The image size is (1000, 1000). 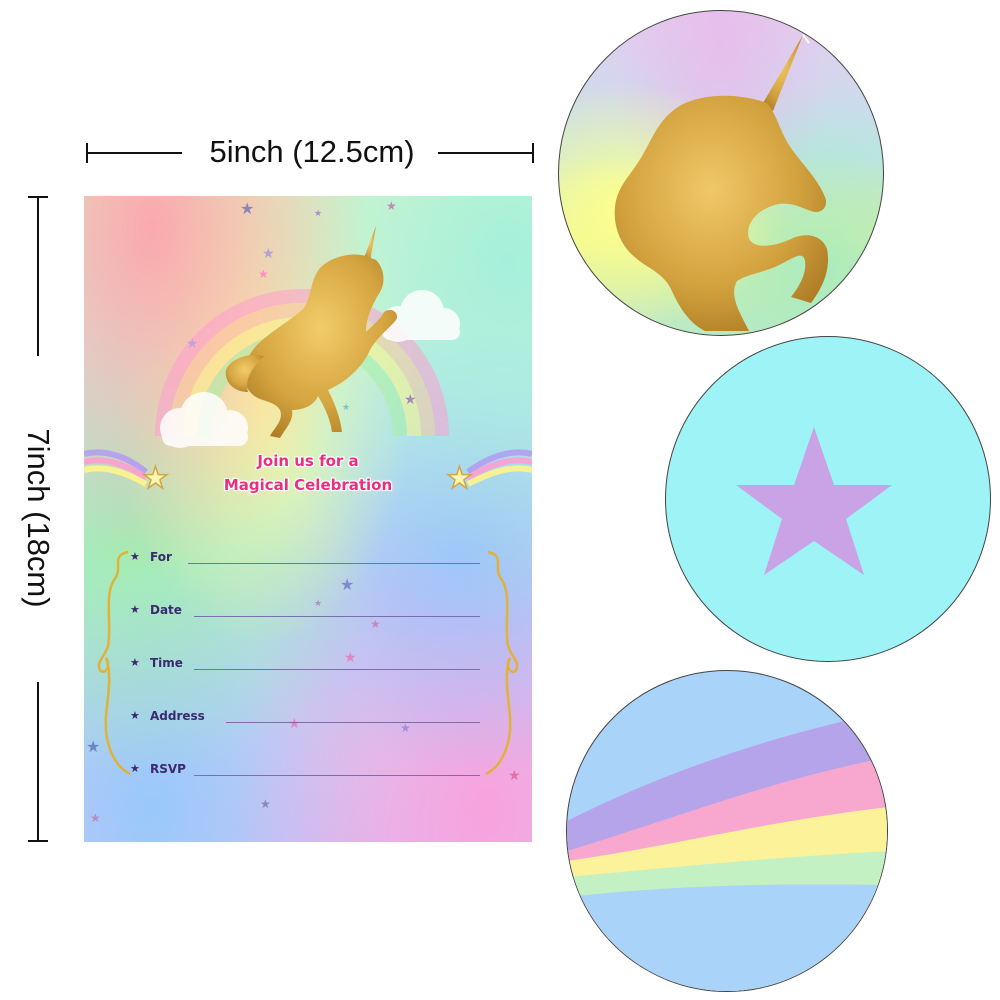 I want to click on purple-star-icon, so click(x=814, y=501).